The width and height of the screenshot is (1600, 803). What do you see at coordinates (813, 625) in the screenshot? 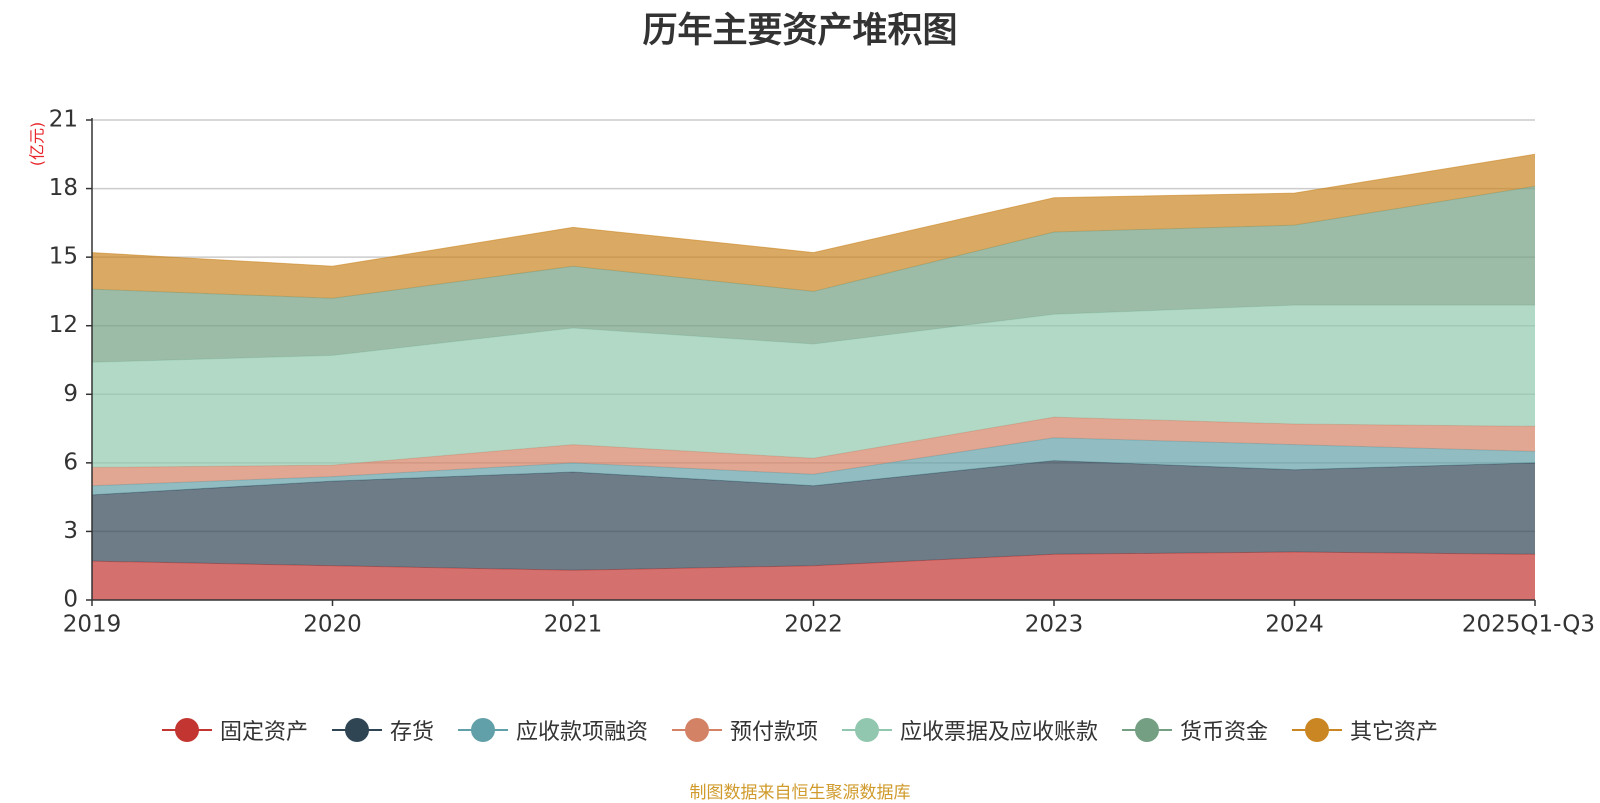
I see `x-tick-label: 2022` at bounding box center [813, 625].